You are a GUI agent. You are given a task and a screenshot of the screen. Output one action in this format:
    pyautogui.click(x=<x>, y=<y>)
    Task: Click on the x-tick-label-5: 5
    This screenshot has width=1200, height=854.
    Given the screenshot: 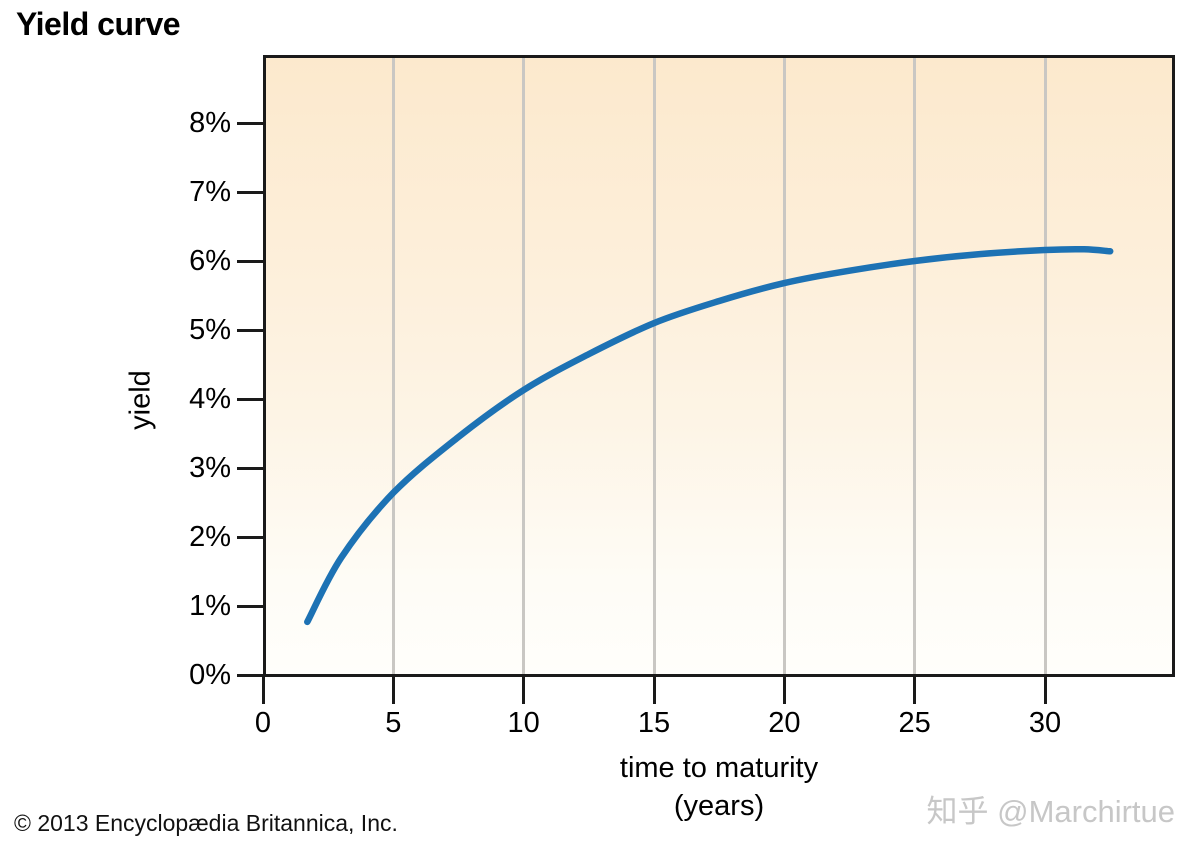 What is the action you would take?
    pyautogui.click(x=393, y=723)
    